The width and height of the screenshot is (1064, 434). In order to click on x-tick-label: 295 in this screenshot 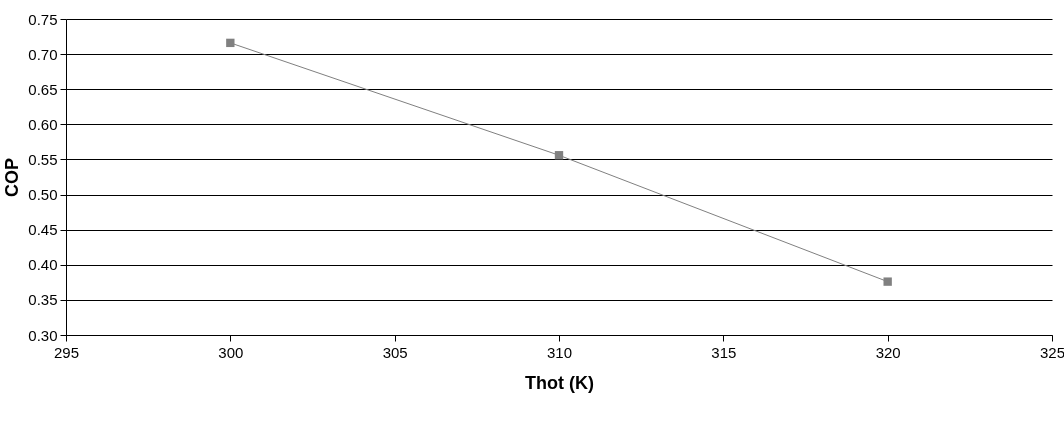, I will do `click(66, 352)`.